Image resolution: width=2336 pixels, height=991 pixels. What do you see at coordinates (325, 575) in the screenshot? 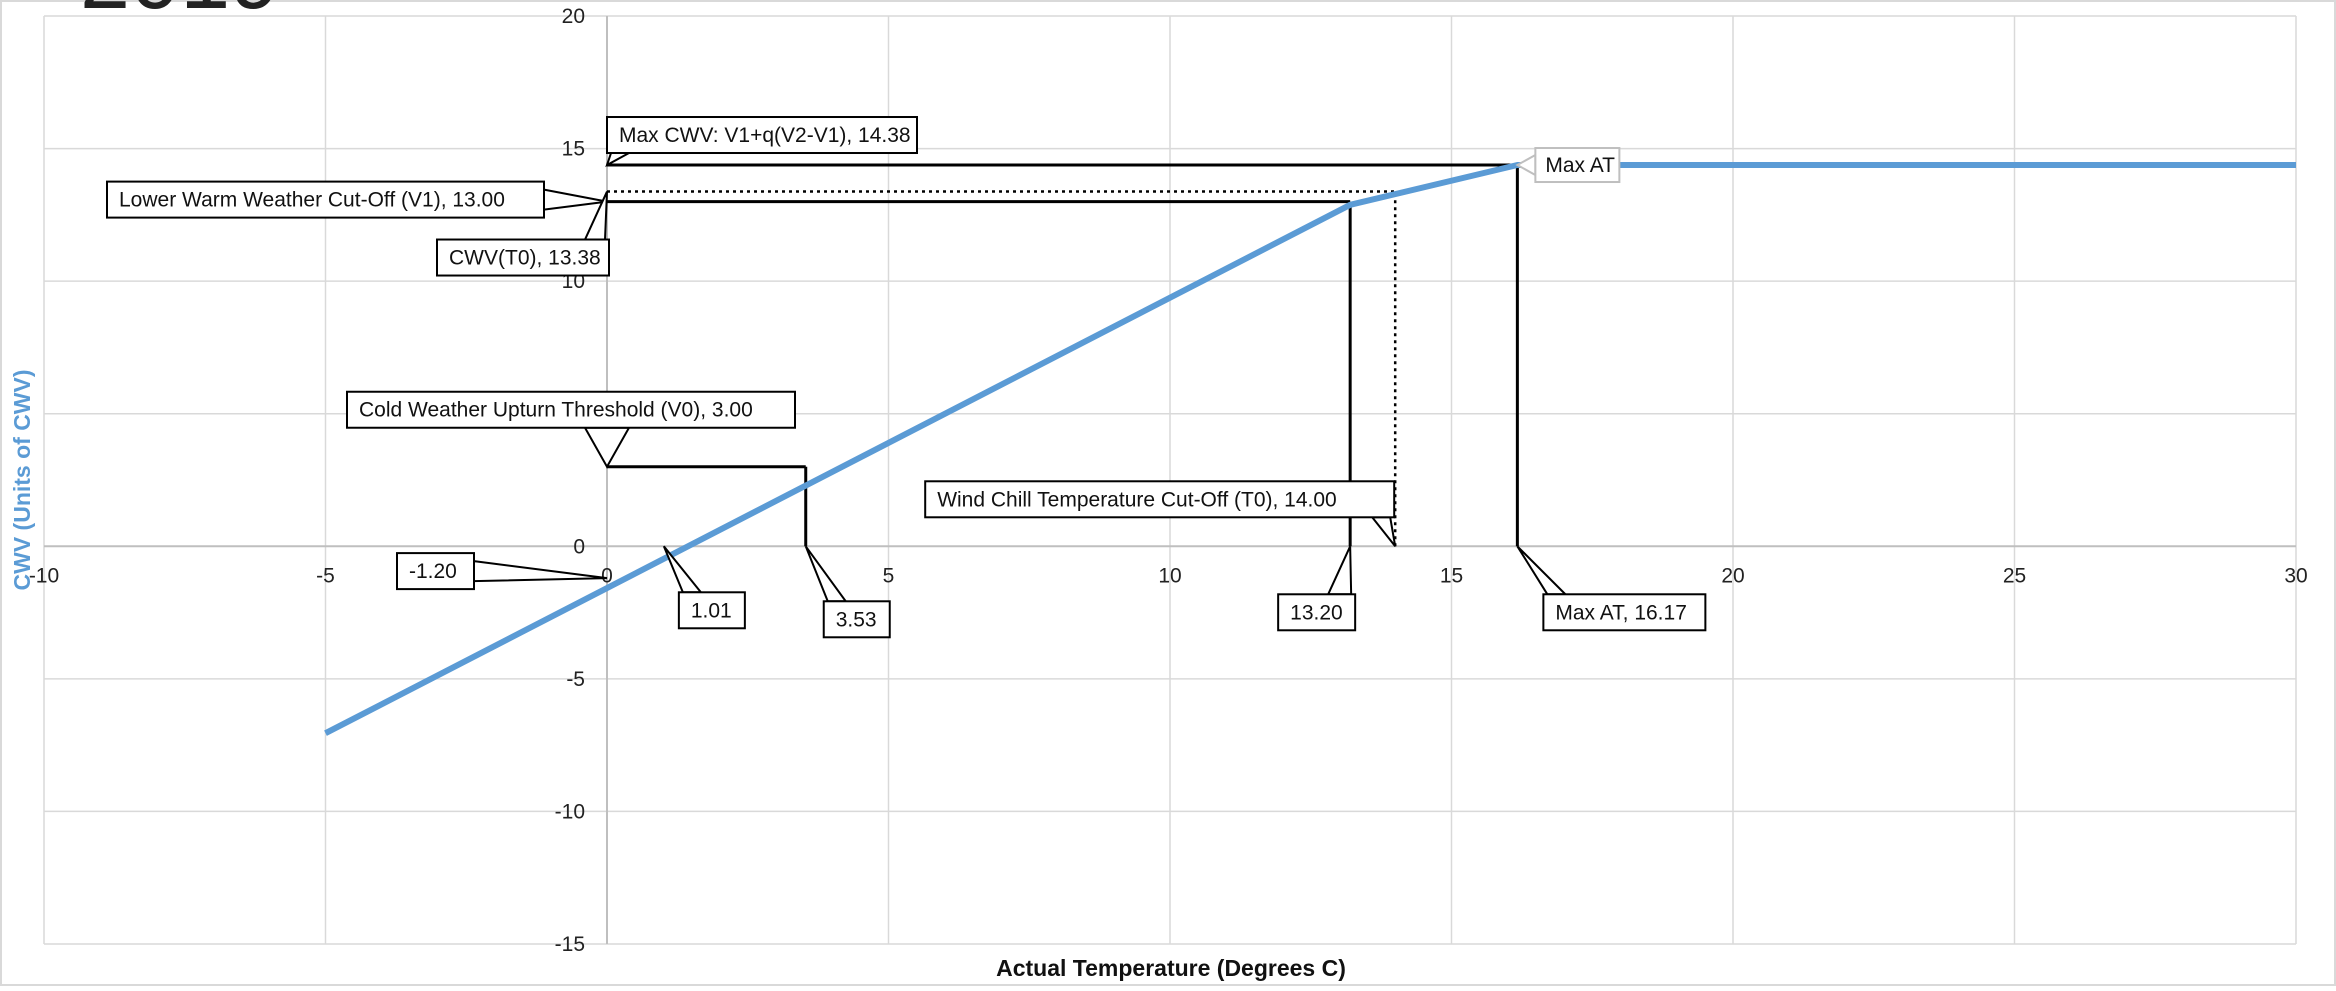
I see `x-tick-label: -5` at bounding box center [325, 575].